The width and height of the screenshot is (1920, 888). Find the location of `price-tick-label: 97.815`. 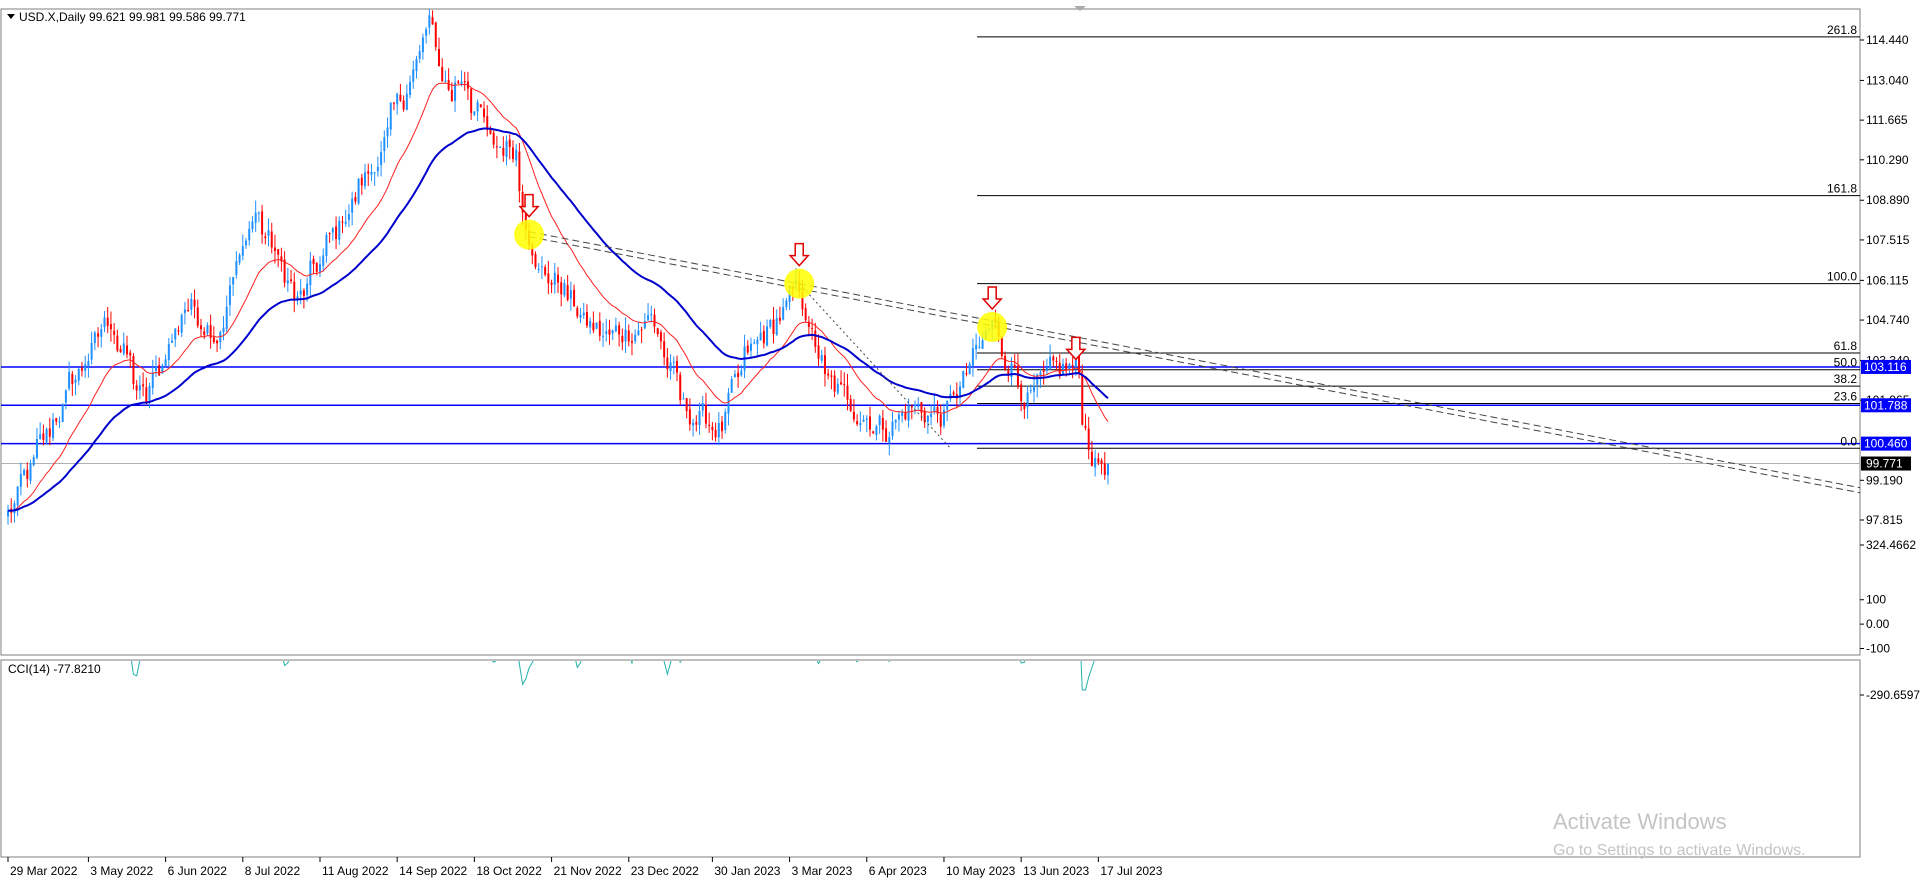

price-tick-label: 97.815 is located at coordinates (1884, 520).